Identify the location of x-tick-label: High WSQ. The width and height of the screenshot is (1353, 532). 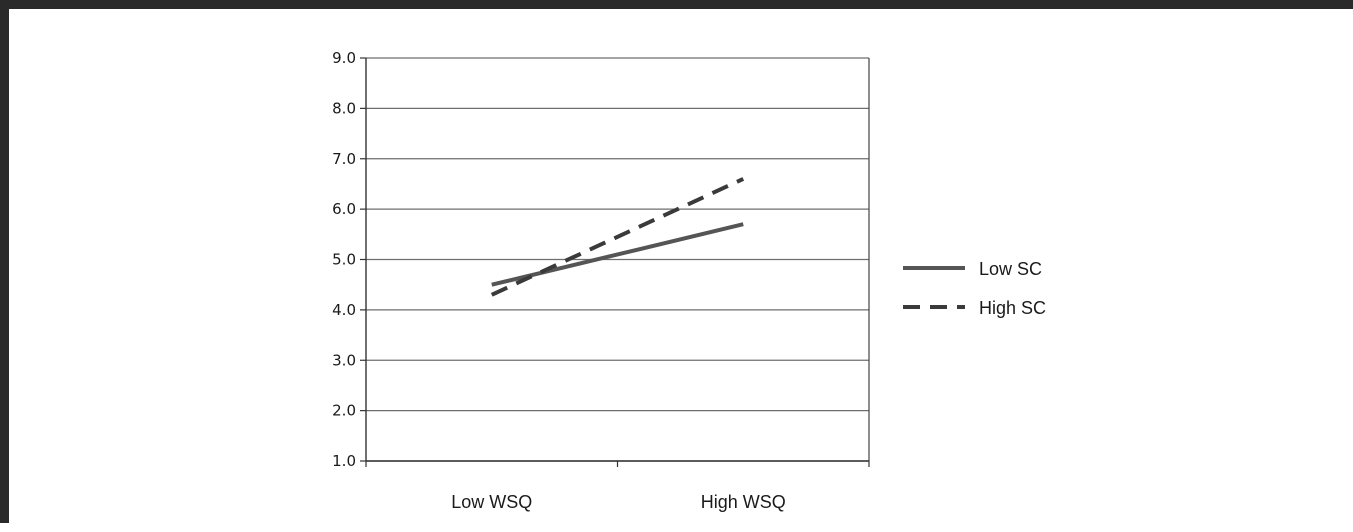
(743, 502).